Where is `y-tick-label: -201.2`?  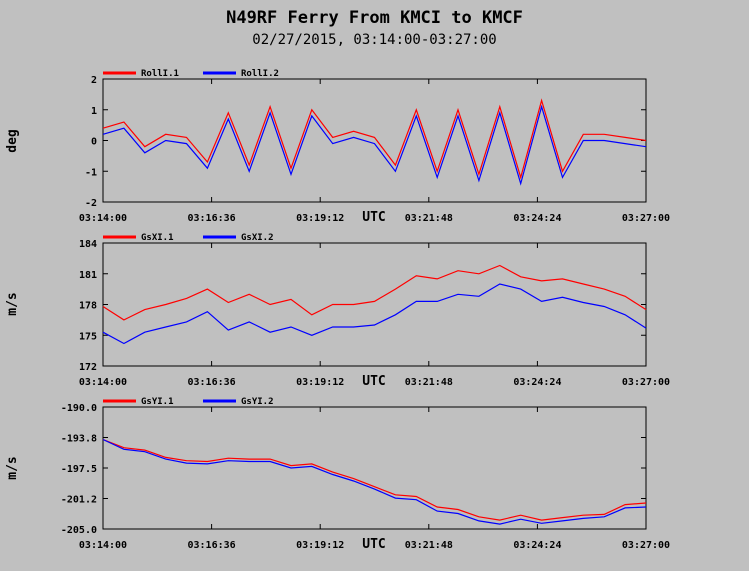
y-tick-label: -201.2 is located at coordinates (79, 500).